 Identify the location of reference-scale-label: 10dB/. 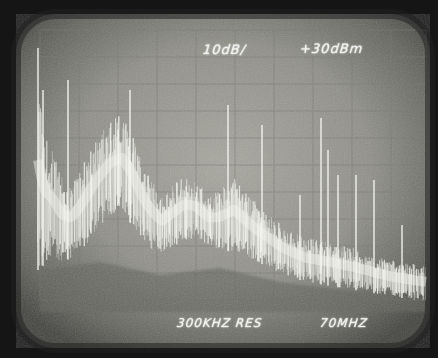
(224, 50).